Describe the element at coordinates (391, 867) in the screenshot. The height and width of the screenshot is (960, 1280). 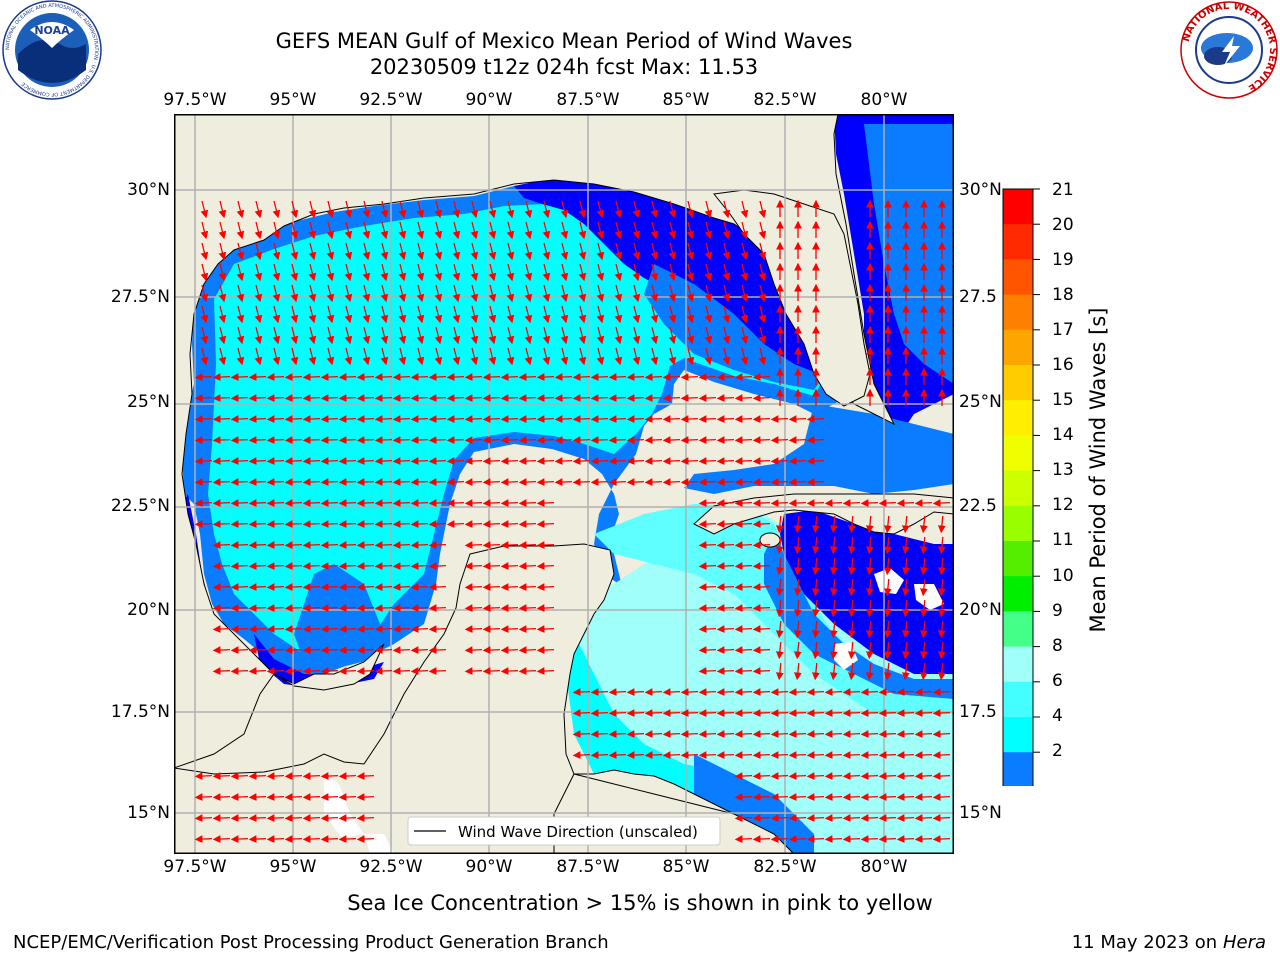
I see `lon-label-bottom: 92.5°W` at that location.